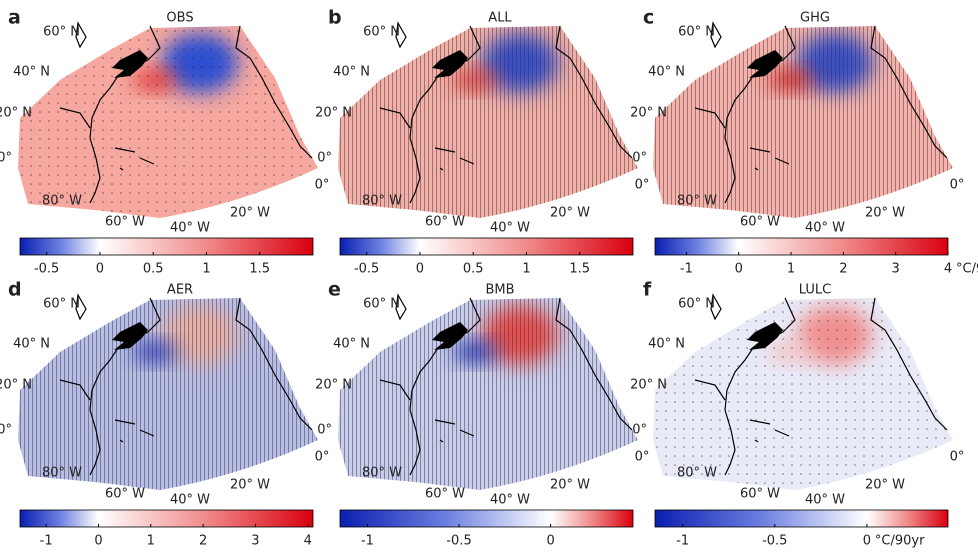 The width and height of the screenshot is (978, 552). What do you see at coordinates (179, 18) in the screenshot?
I see `panel-title: OBS` at bounding box center [179, 18].